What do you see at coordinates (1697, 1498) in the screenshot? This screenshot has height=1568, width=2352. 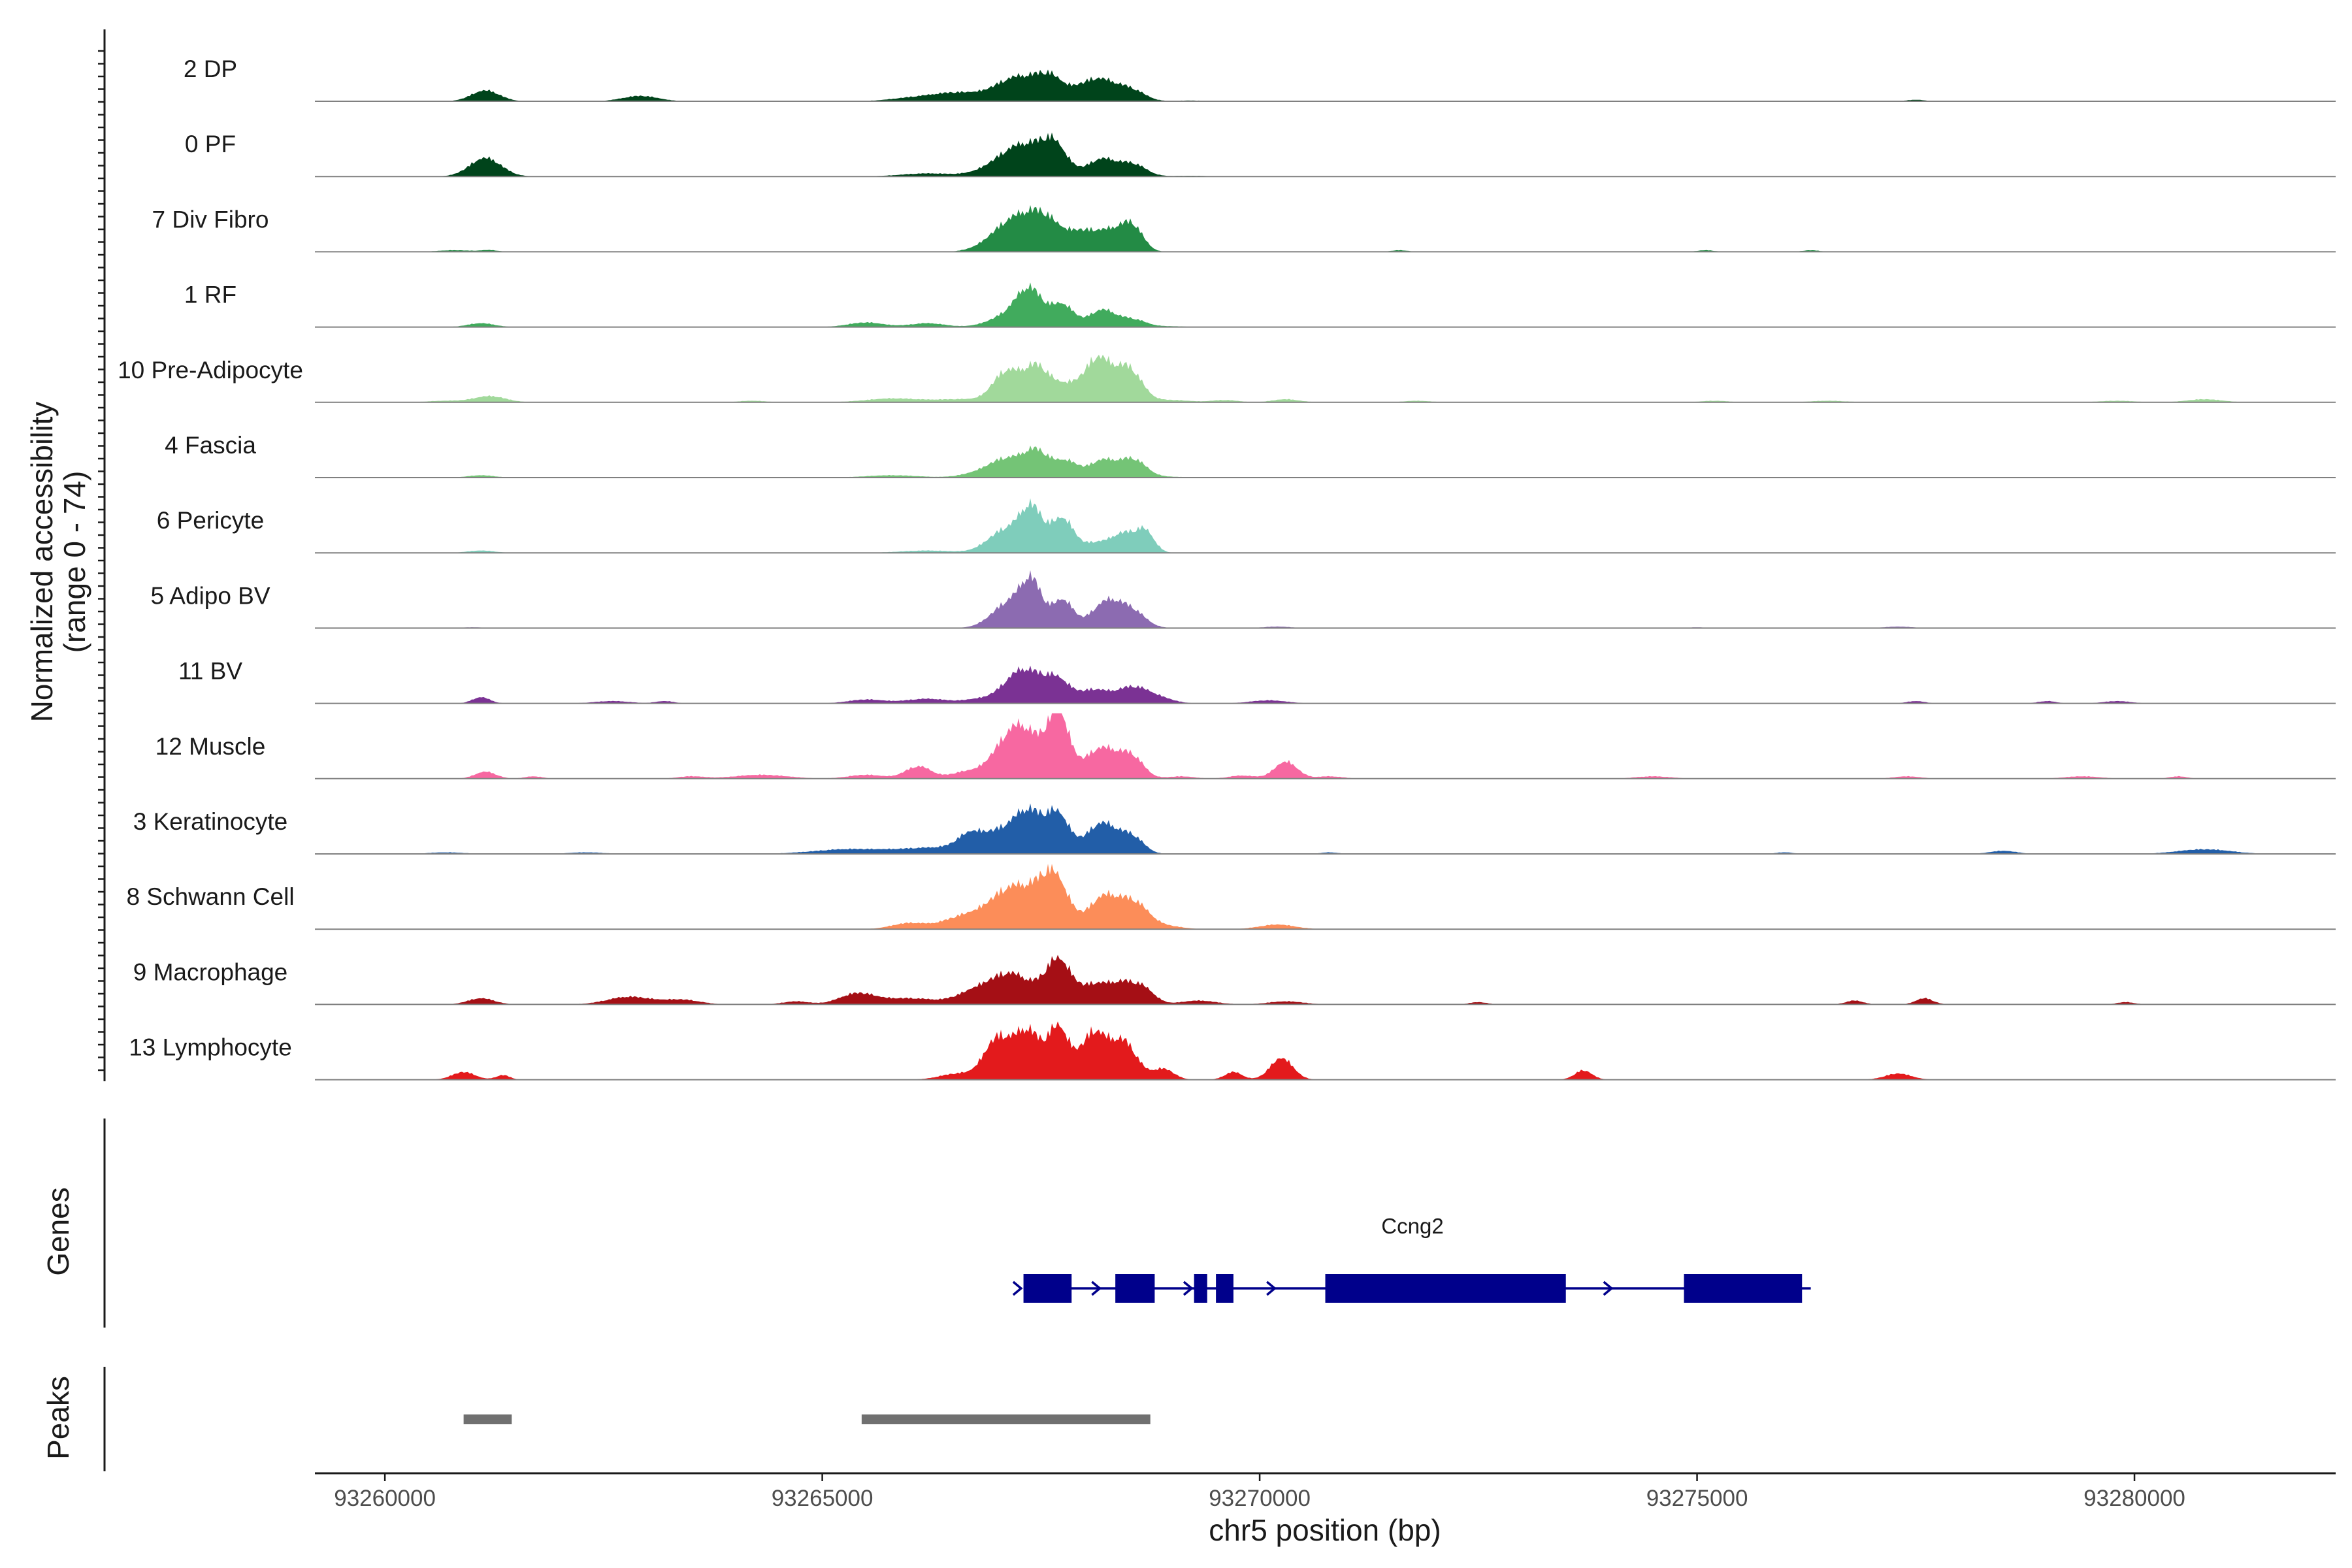 I see `x-tick-label: 93275000` at bounding box center [1697, 1498].